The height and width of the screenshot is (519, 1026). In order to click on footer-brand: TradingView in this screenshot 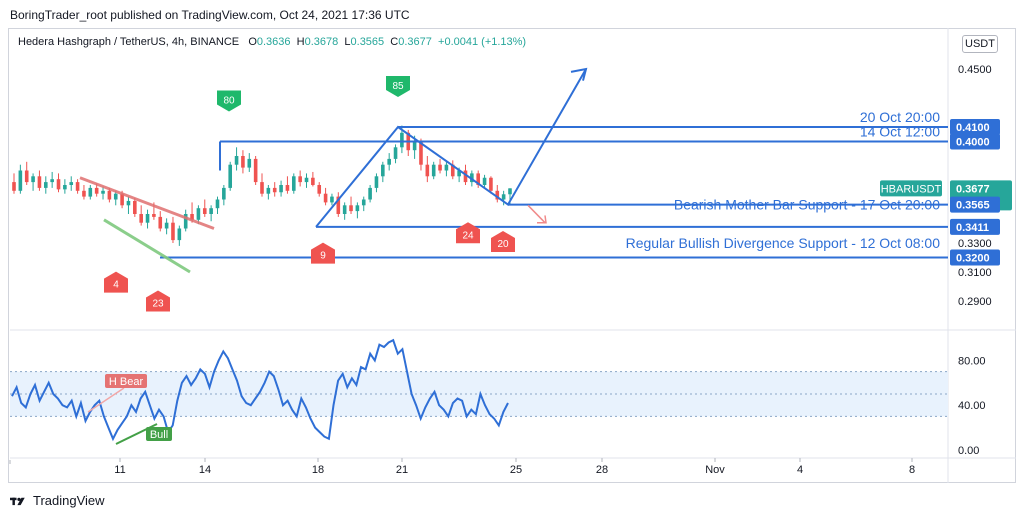, I will do `click(69, 500)`.